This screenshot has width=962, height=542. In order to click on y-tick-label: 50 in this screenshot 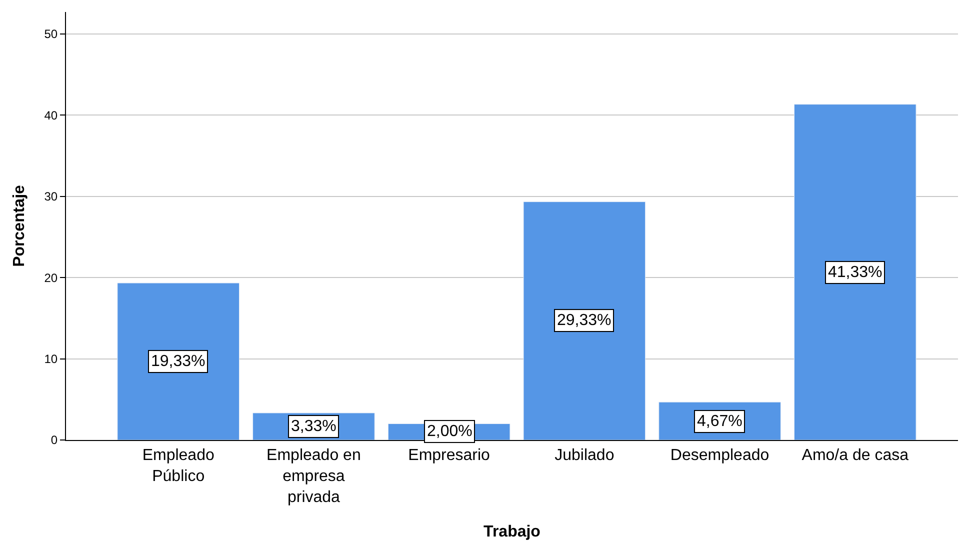, I will do `click(51, 34)`.